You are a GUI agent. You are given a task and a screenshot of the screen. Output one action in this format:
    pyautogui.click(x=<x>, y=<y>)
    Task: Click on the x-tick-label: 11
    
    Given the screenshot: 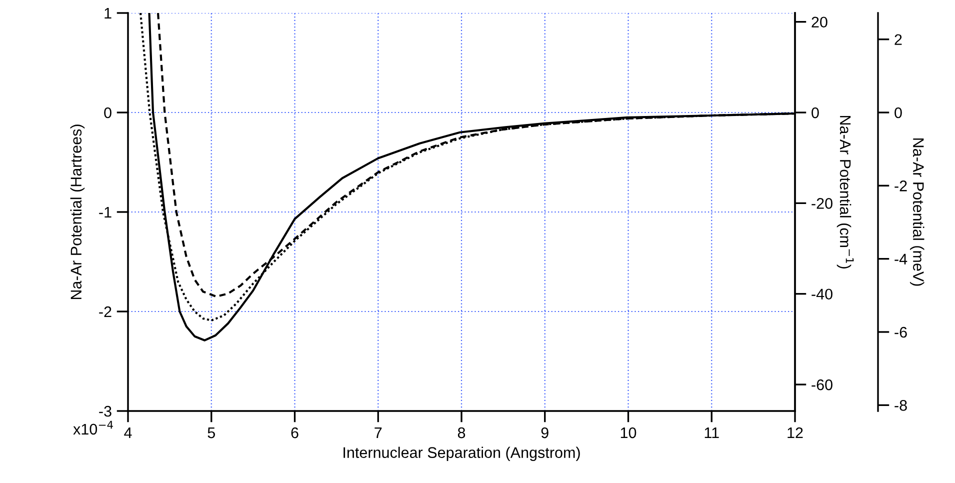 What is the action you would take?
    pyautogui.click(x=711, y=433)
    